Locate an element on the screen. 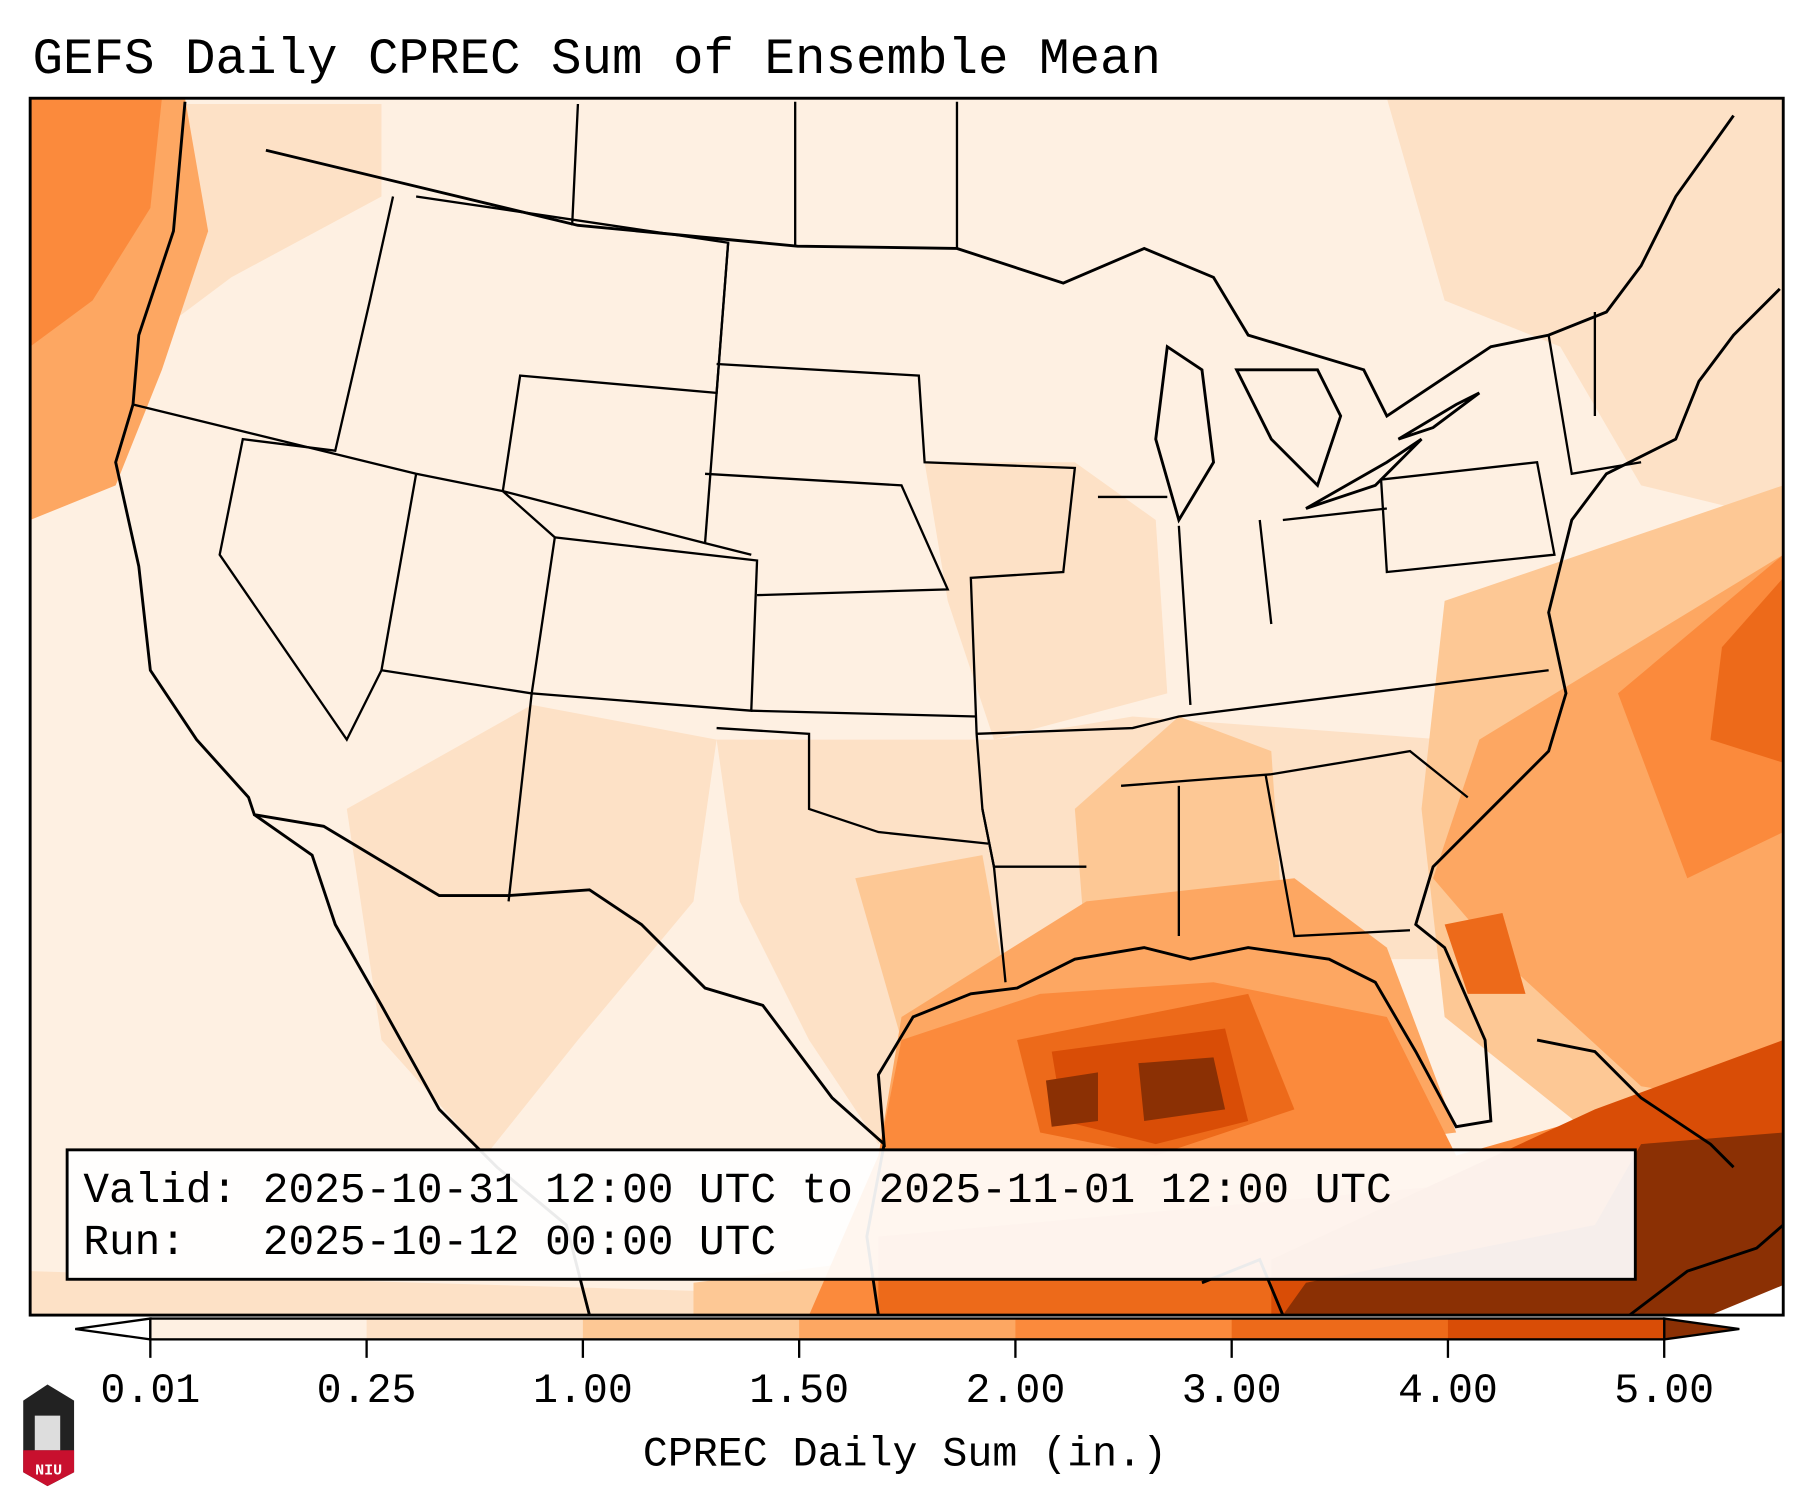 This screenshot has height=1500, width=1803. info-box-background is located at coordinates (851, 1214).